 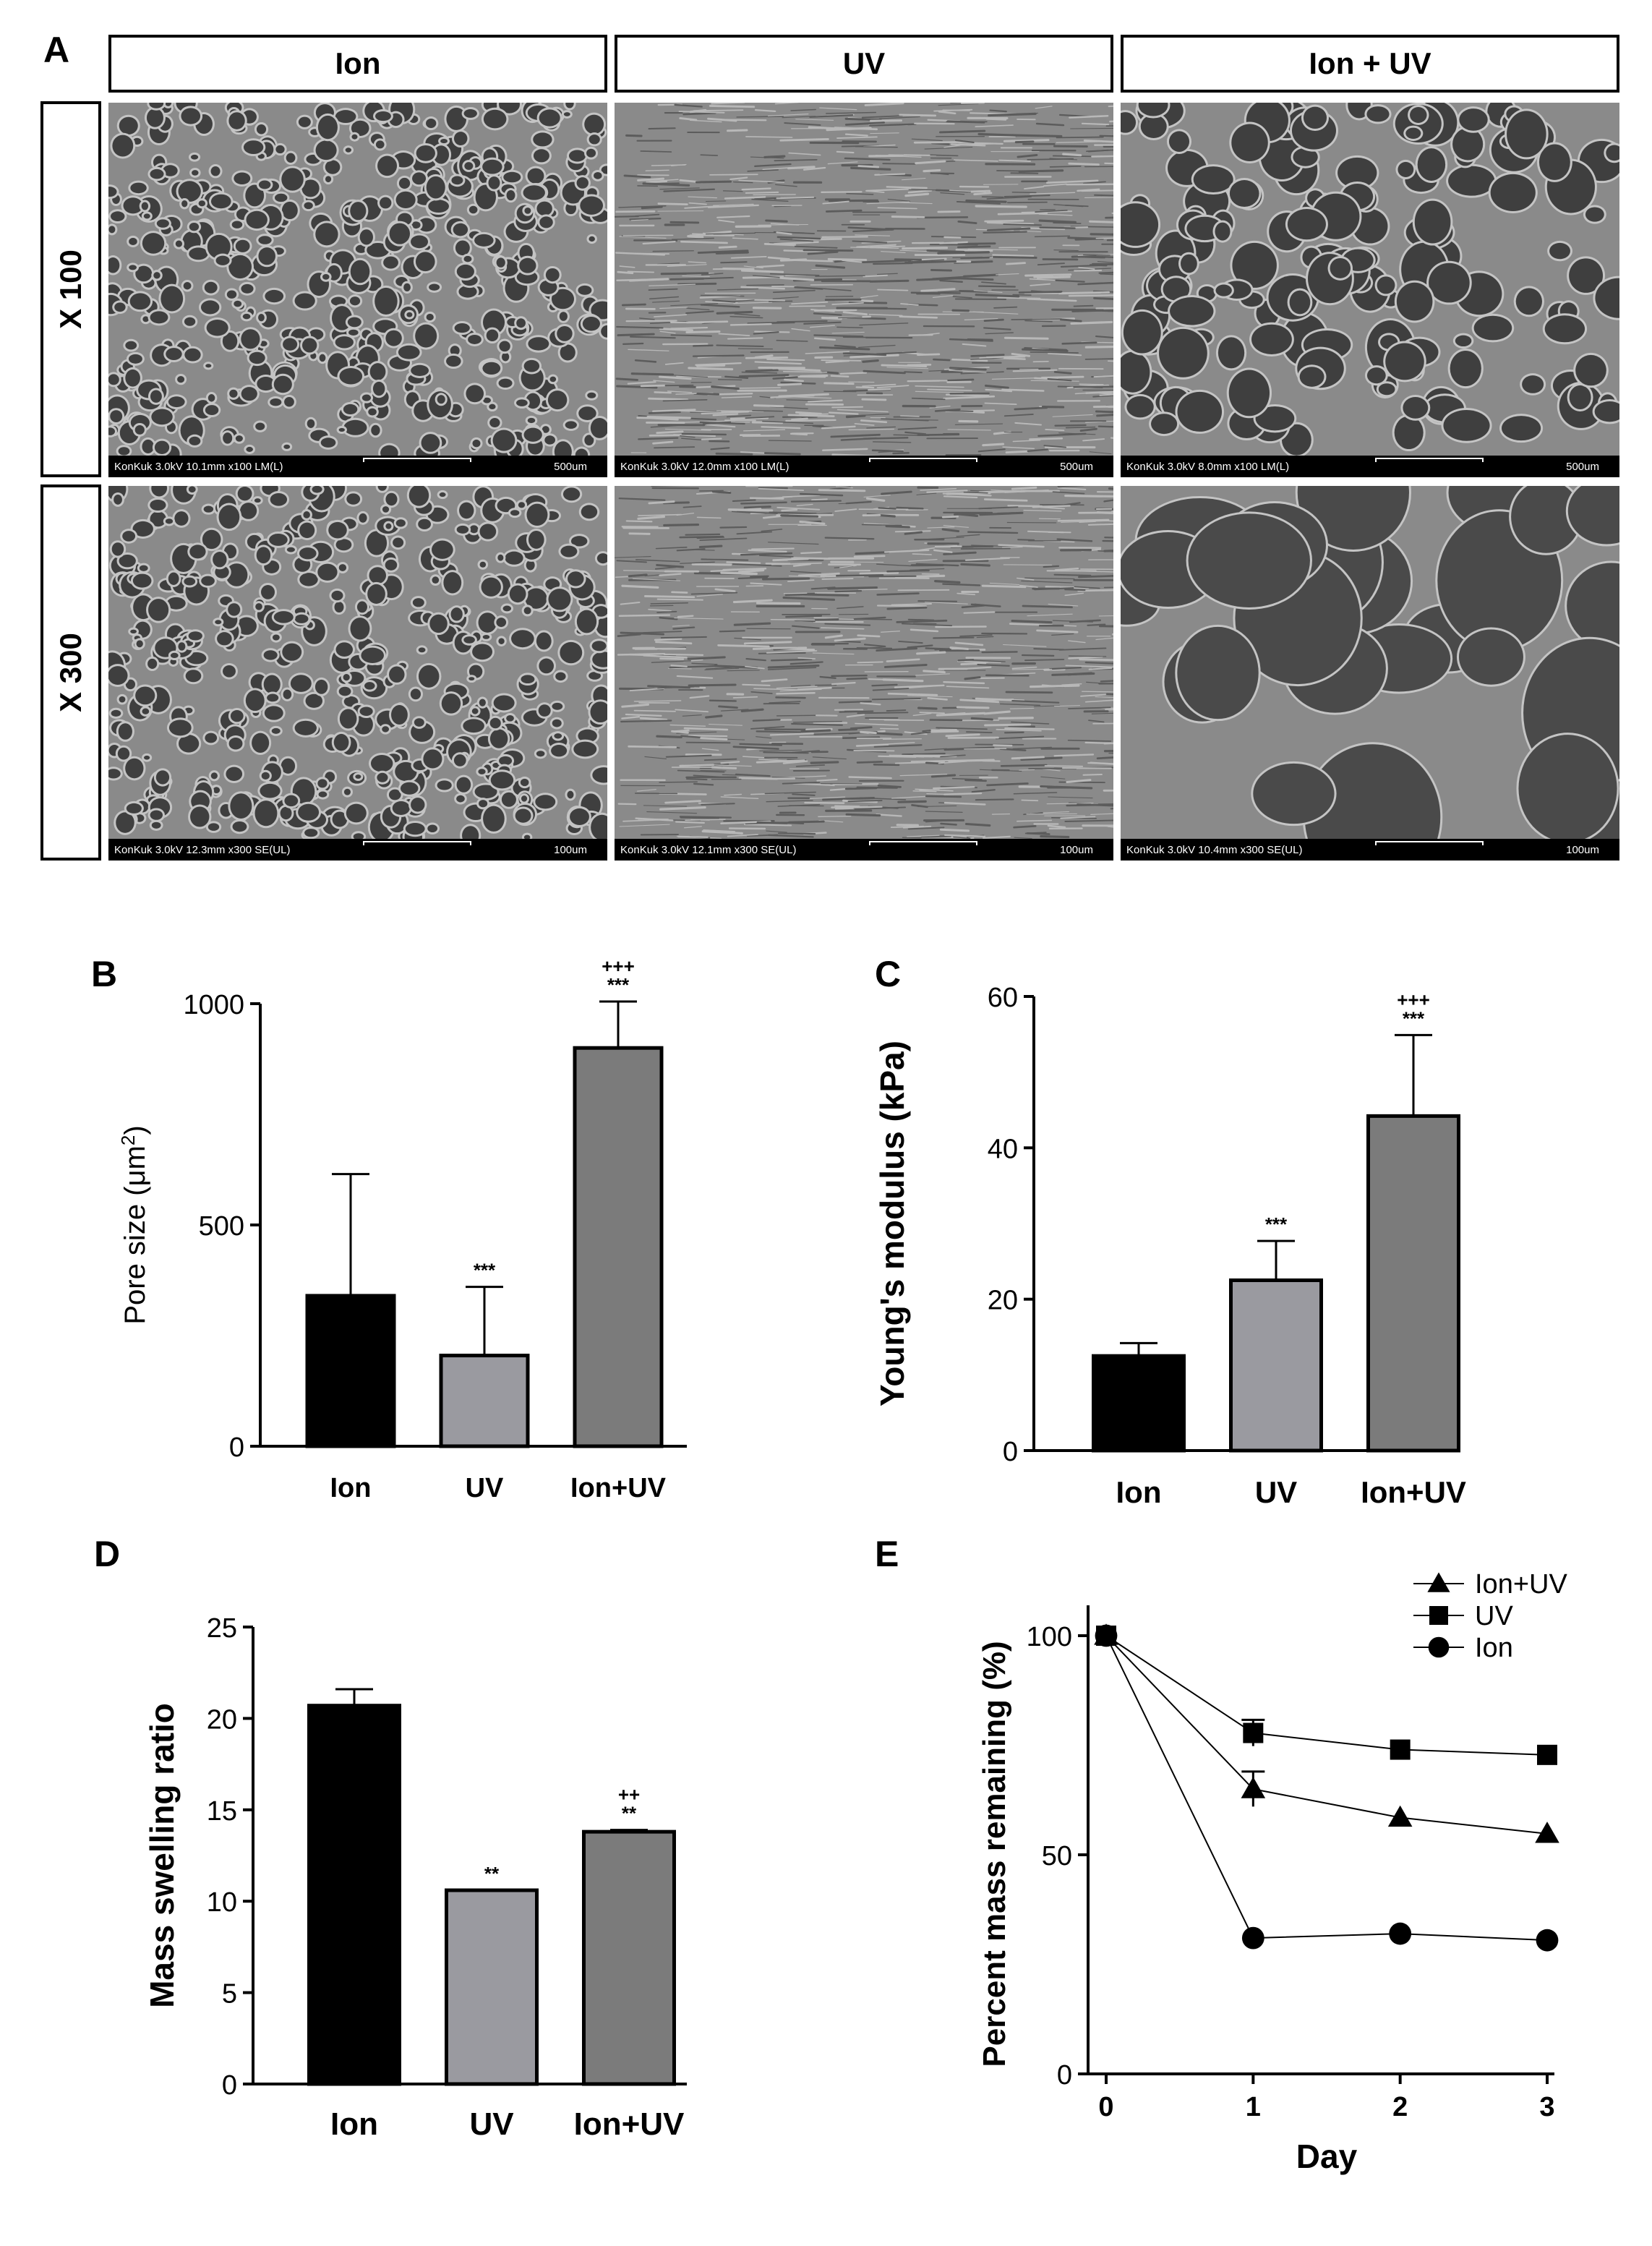 I want to click on y-axis-label-superscript: 2, so click(x=128, y=1140).